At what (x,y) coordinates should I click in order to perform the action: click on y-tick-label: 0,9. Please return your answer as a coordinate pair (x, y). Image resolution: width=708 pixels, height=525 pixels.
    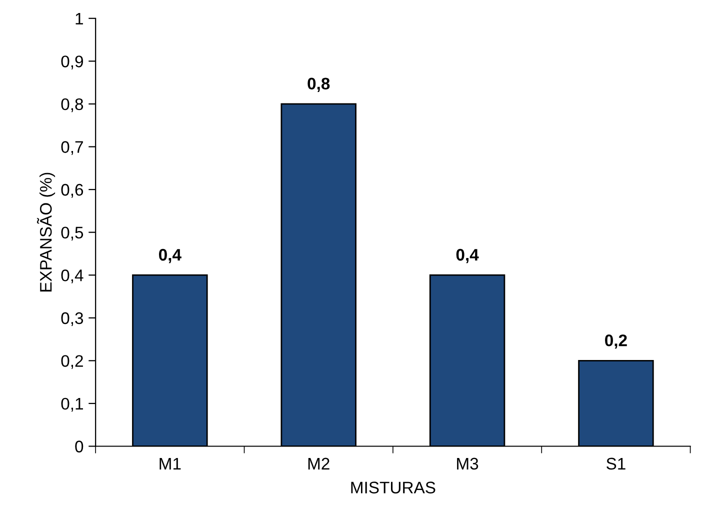
    Looking at the image, I should click on (72, 63).